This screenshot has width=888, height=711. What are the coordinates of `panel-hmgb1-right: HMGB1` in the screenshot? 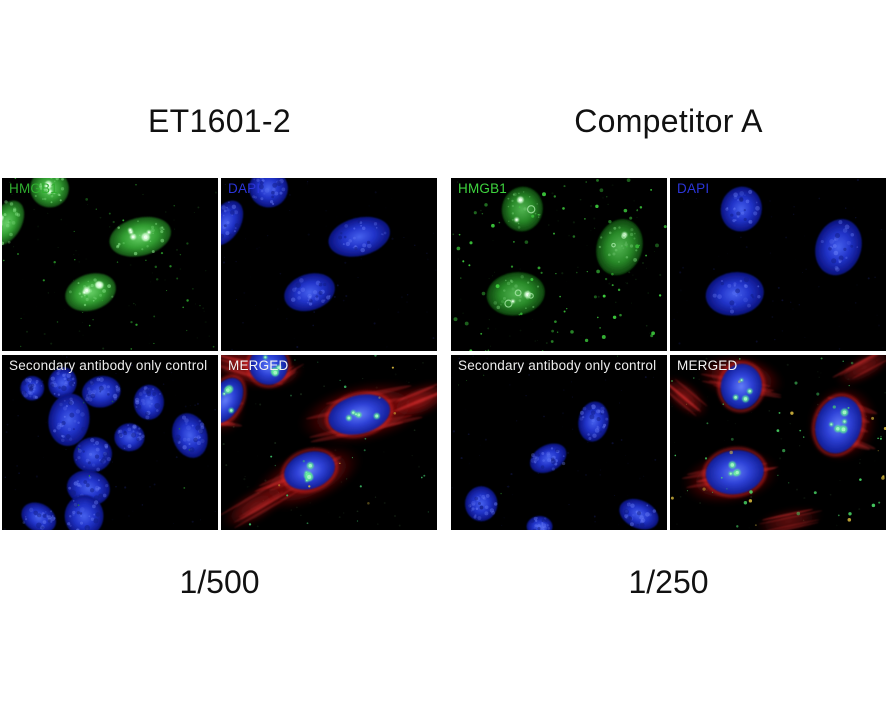 It's located at (559, 264).